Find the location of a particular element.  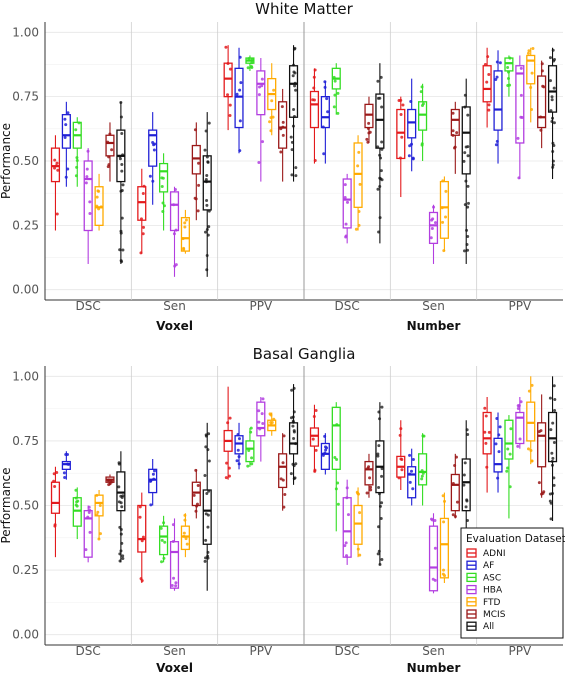

box-asc is located at coordinates (77, 513).